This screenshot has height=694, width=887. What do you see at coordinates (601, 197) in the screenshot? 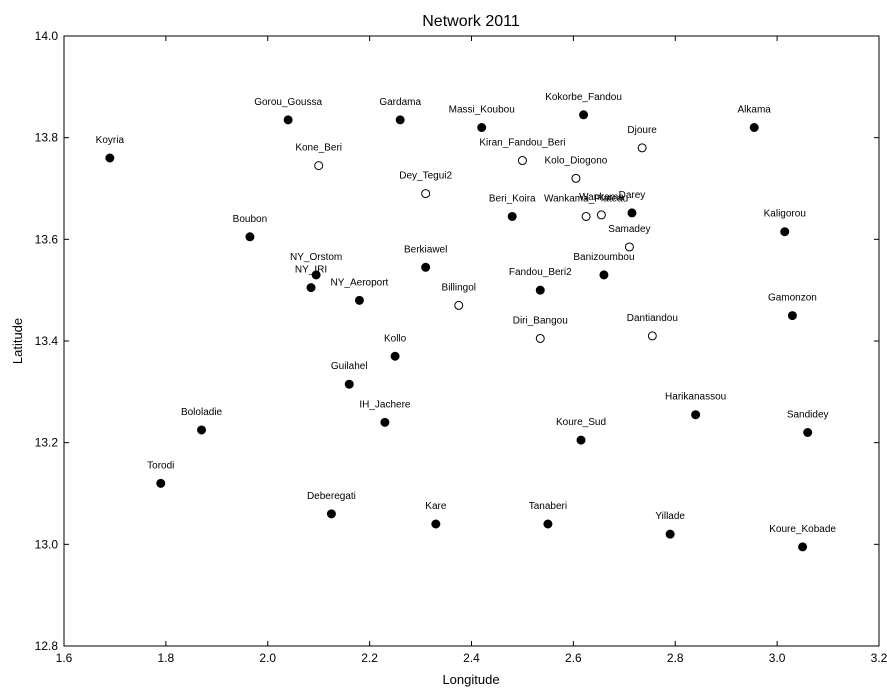
I see `point-label: Wankama` at bounding box center [601, 197].